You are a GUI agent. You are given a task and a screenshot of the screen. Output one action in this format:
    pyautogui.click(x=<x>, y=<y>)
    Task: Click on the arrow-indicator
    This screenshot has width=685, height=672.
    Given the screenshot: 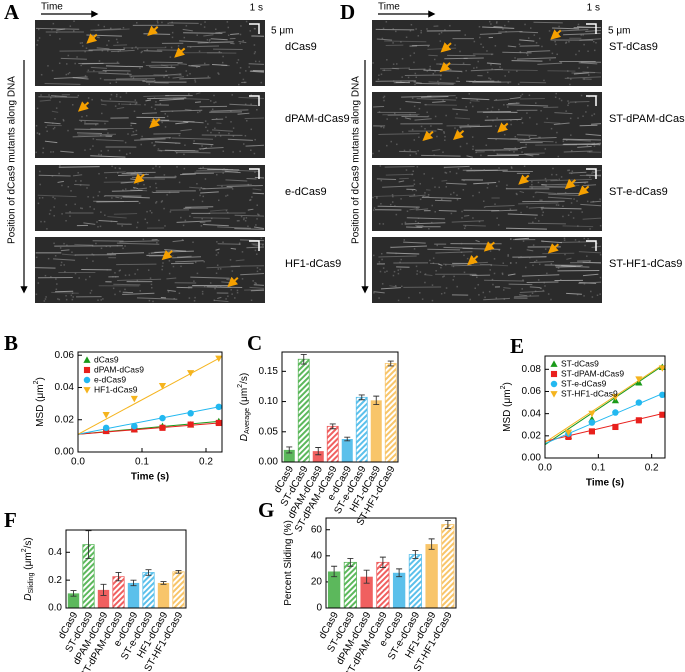 What is the action you would take?
    pyautogui.click(x=570, y=184)
    